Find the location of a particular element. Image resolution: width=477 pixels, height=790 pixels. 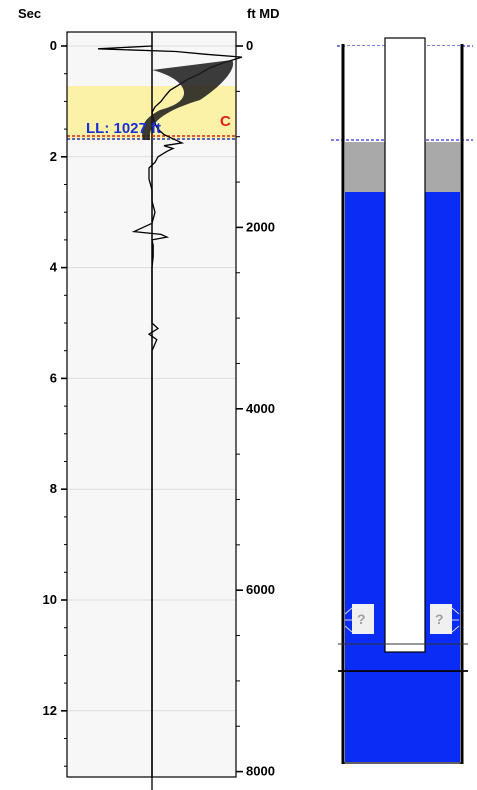

left-axis-tick-label: 4 is located at coordinates (54, 267).